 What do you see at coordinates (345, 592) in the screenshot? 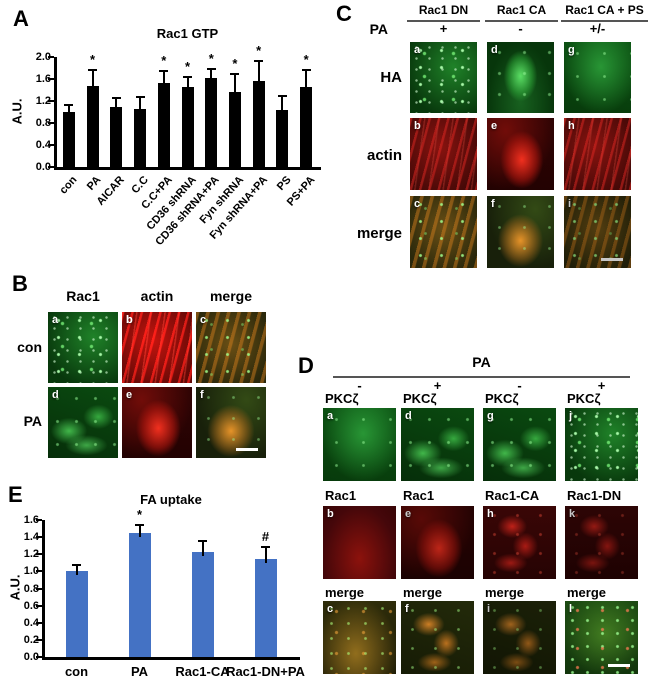
I see `panel-d-merge-label-1: merge` at bounding box center [345, 592].